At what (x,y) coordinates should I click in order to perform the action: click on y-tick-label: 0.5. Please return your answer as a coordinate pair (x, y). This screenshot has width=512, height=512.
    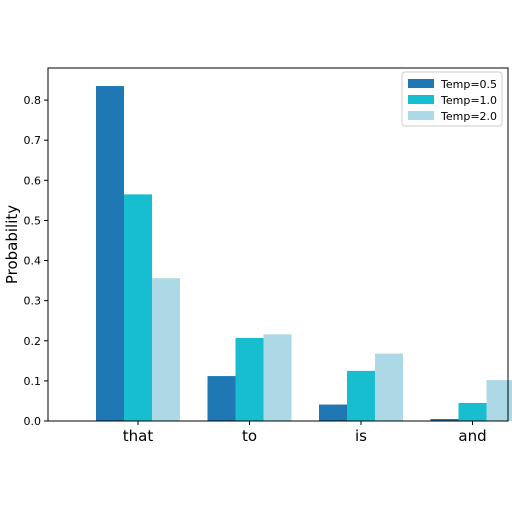
    Looking at the image, I should click on (33, 220).